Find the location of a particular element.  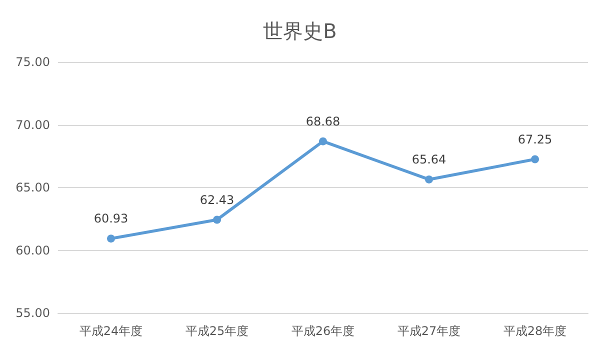

y-tick-label: 60.00 is located at coordinates (33, 250).